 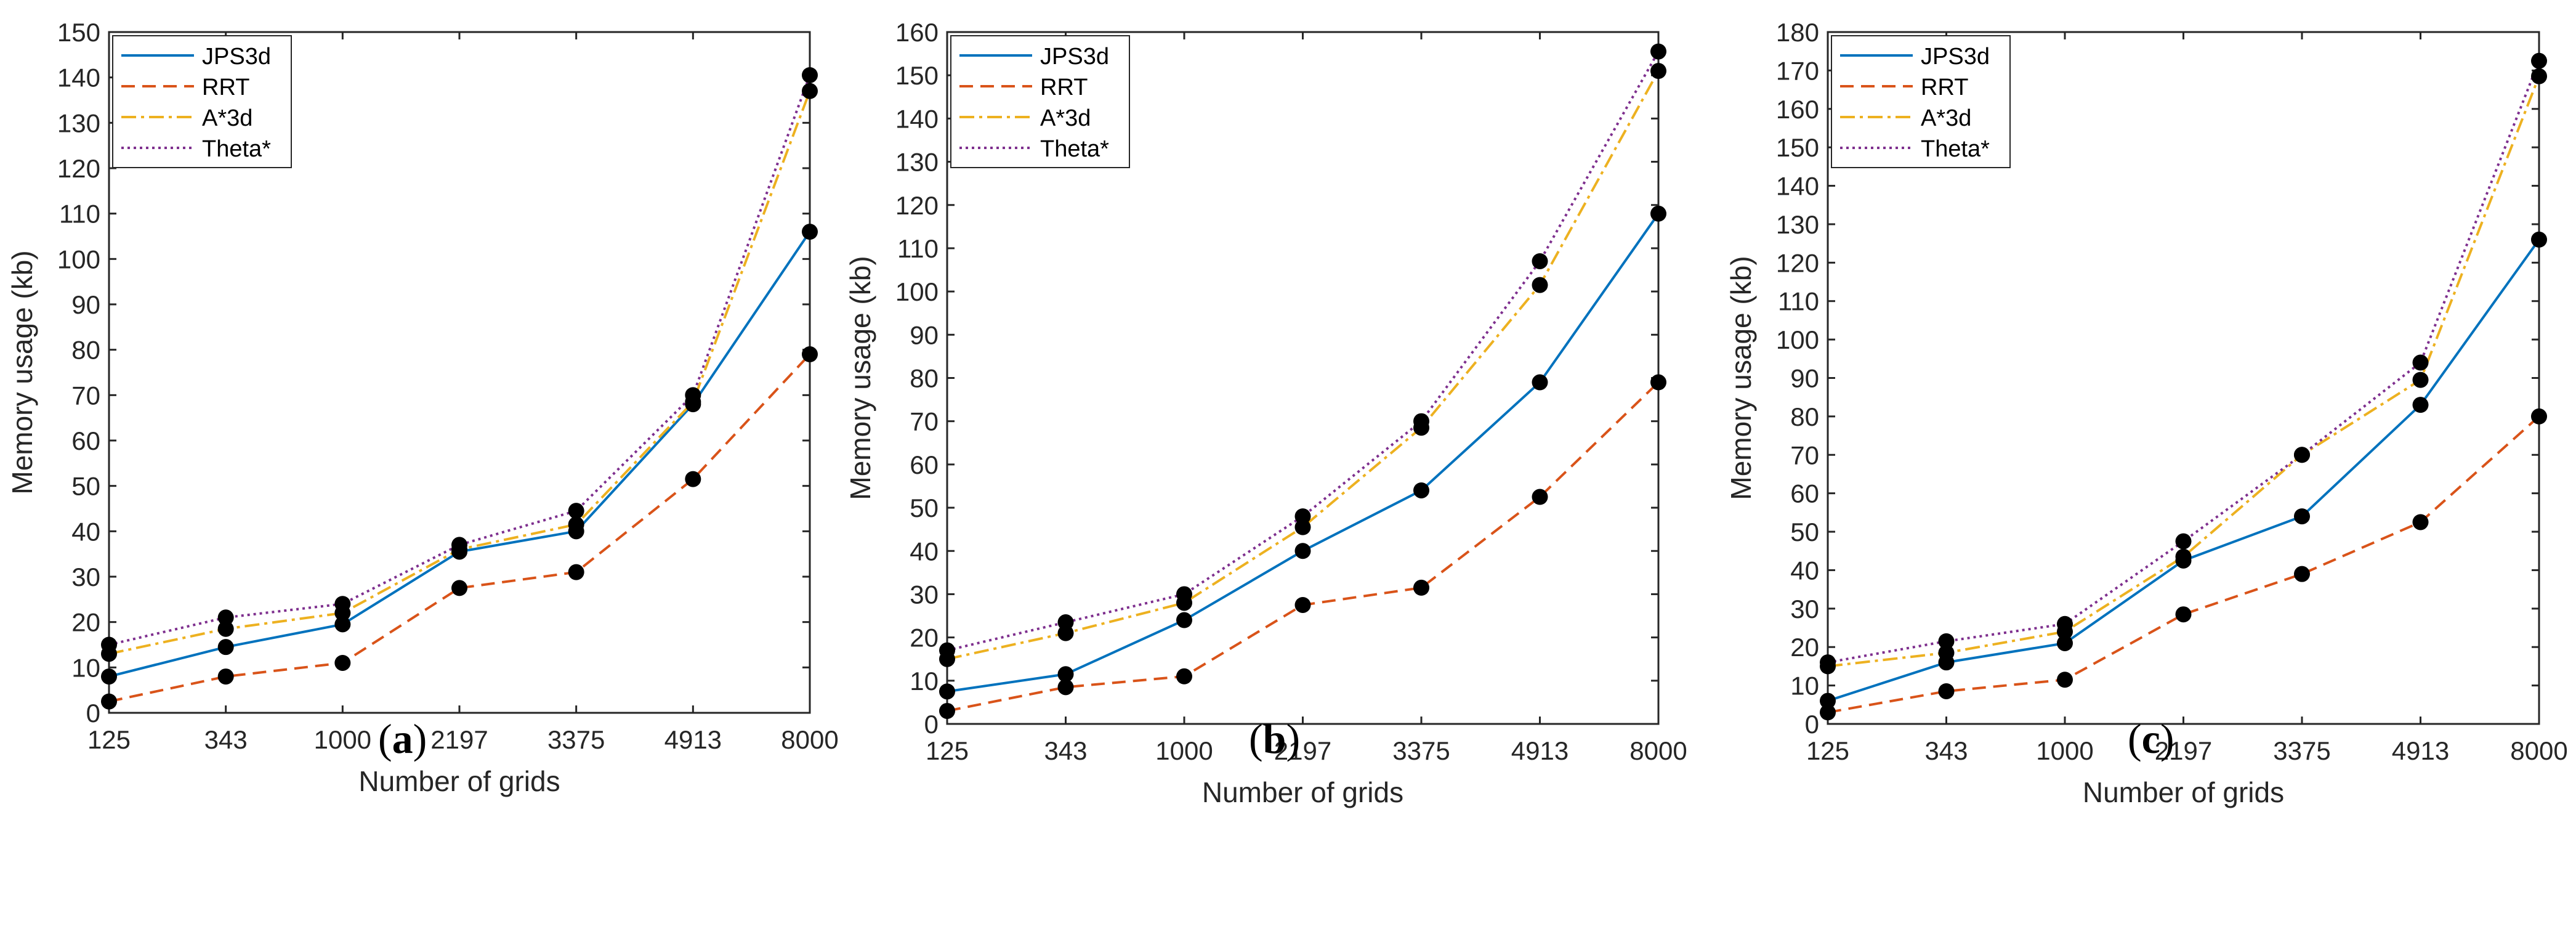 What do you see at coordinates (809, 739) in the screenshot?
I see `x-tick-label-a-6: 8000` at bounding box center [809, 739].